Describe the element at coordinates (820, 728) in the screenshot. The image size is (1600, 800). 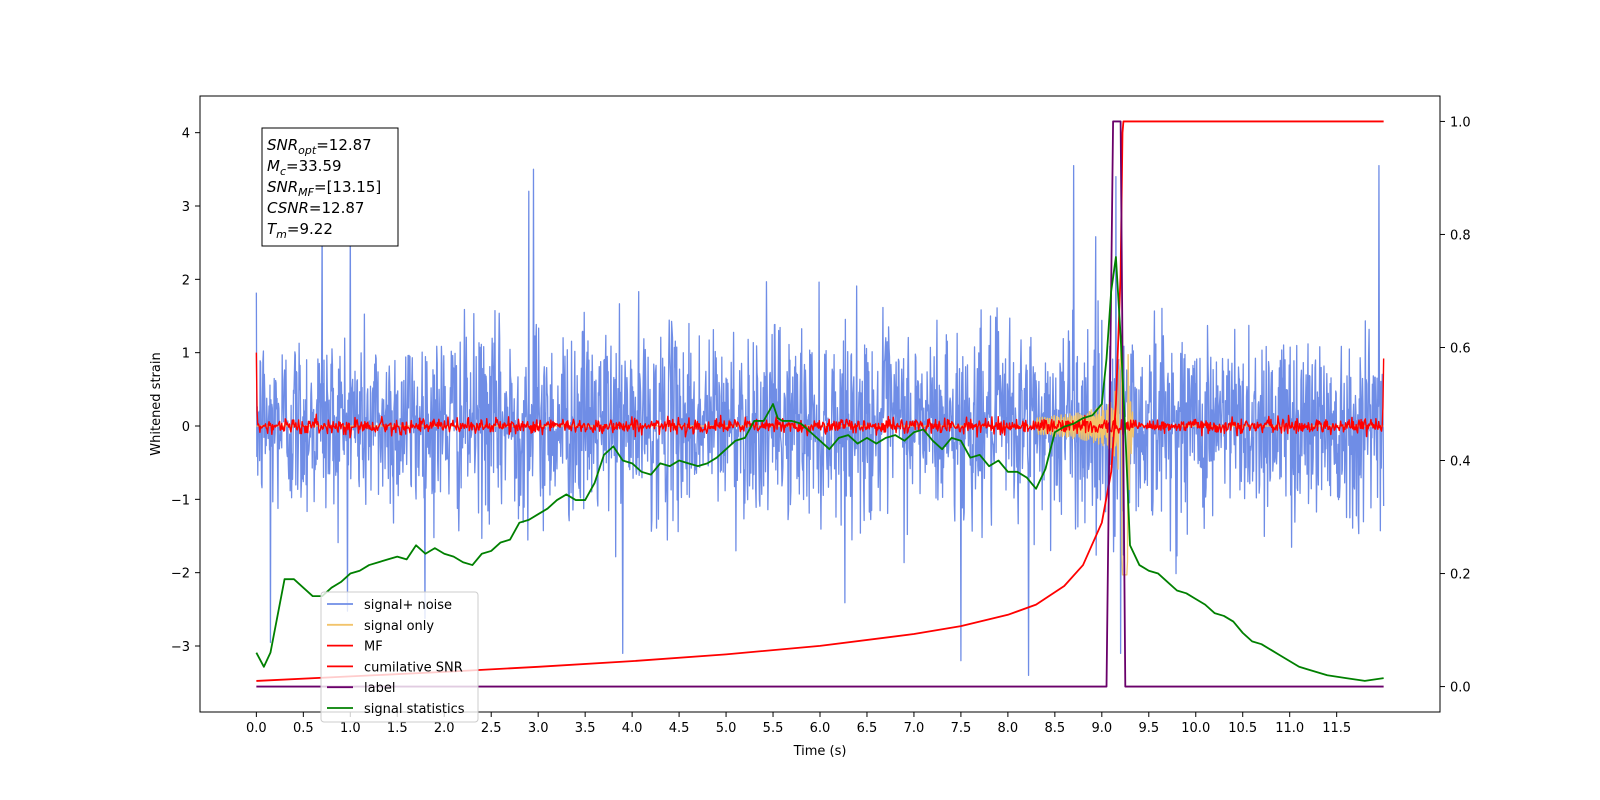
I see `x-tick-label: 6.0` at that location.